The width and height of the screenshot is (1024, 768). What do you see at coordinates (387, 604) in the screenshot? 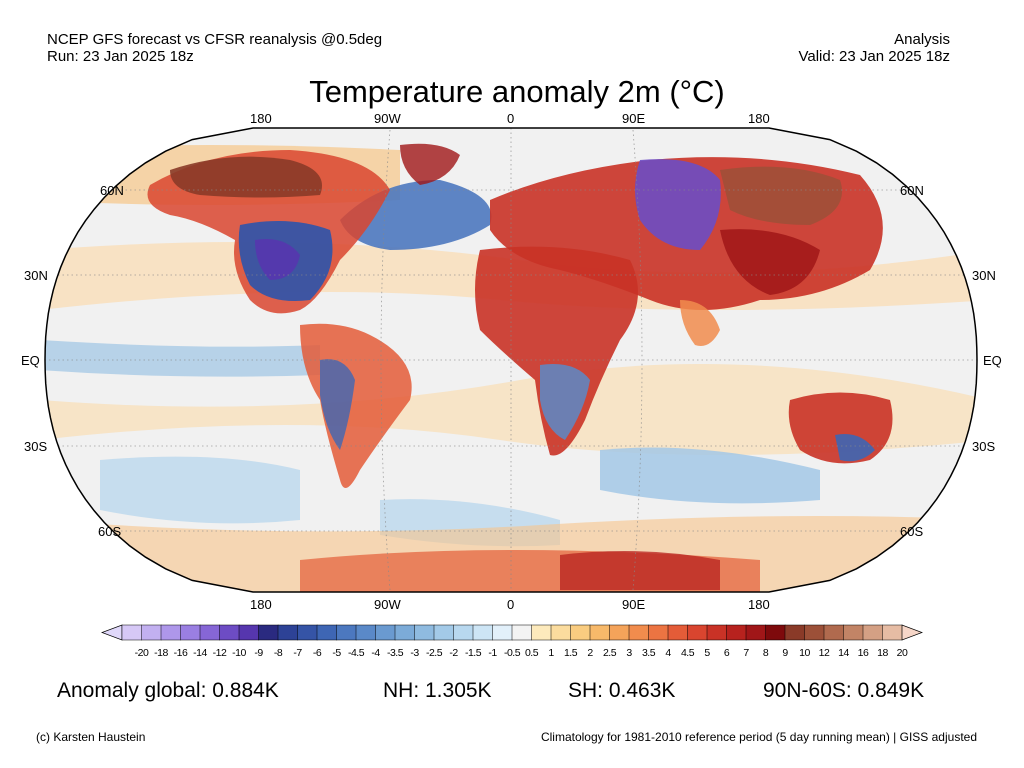
I see `lon-label-bottom-90w: 90W` at bounding box center [387, 604].